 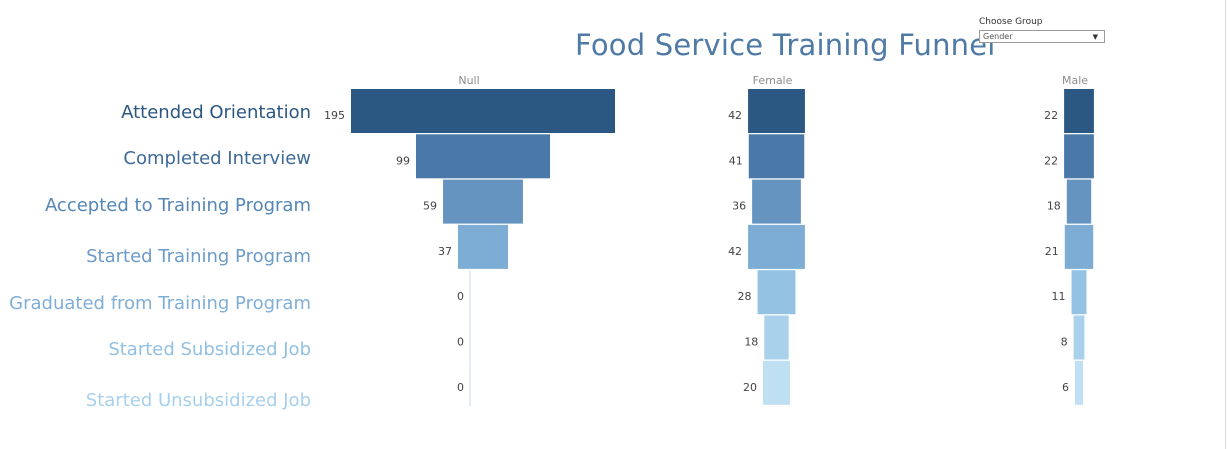 I want to click on choose-group-filter: Choose Group Gender ▼, so click(x=1042, y=30).